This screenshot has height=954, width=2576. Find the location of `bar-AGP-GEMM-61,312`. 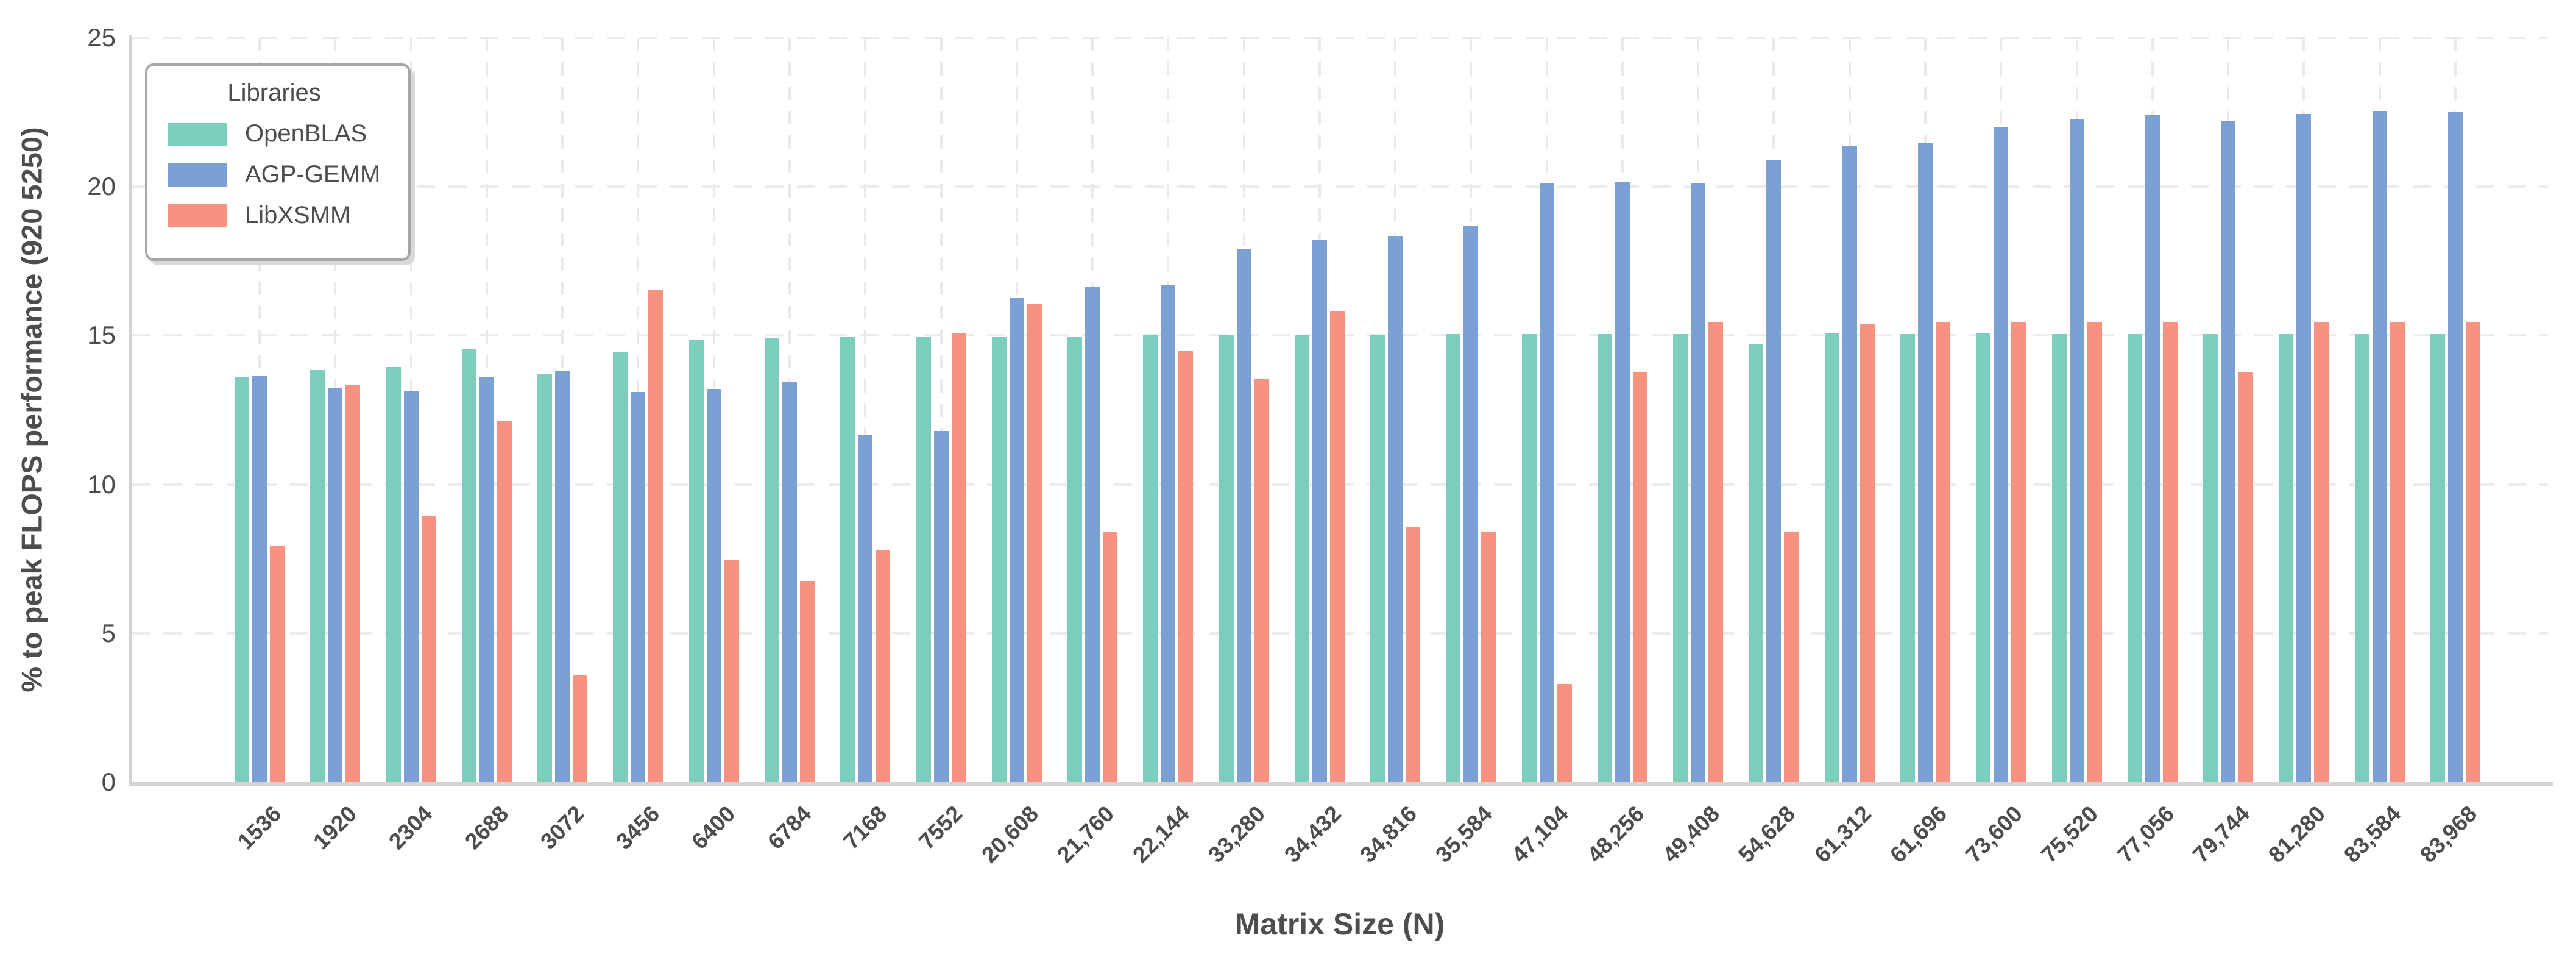

bar-AGP-GEMM-61,312 is located at coordinates (1849, 464).